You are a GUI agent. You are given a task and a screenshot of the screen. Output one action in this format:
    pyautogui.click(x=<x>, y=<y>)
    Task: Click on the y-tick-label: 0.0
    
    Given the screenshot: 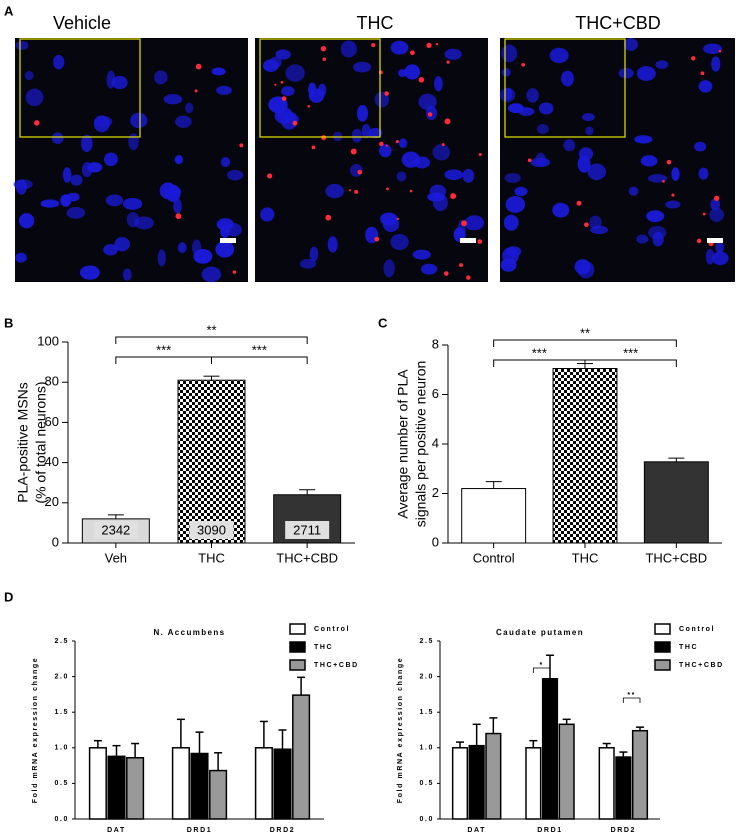 What is the action you would take?
    pyautogui.click(x=61, y=819)
    